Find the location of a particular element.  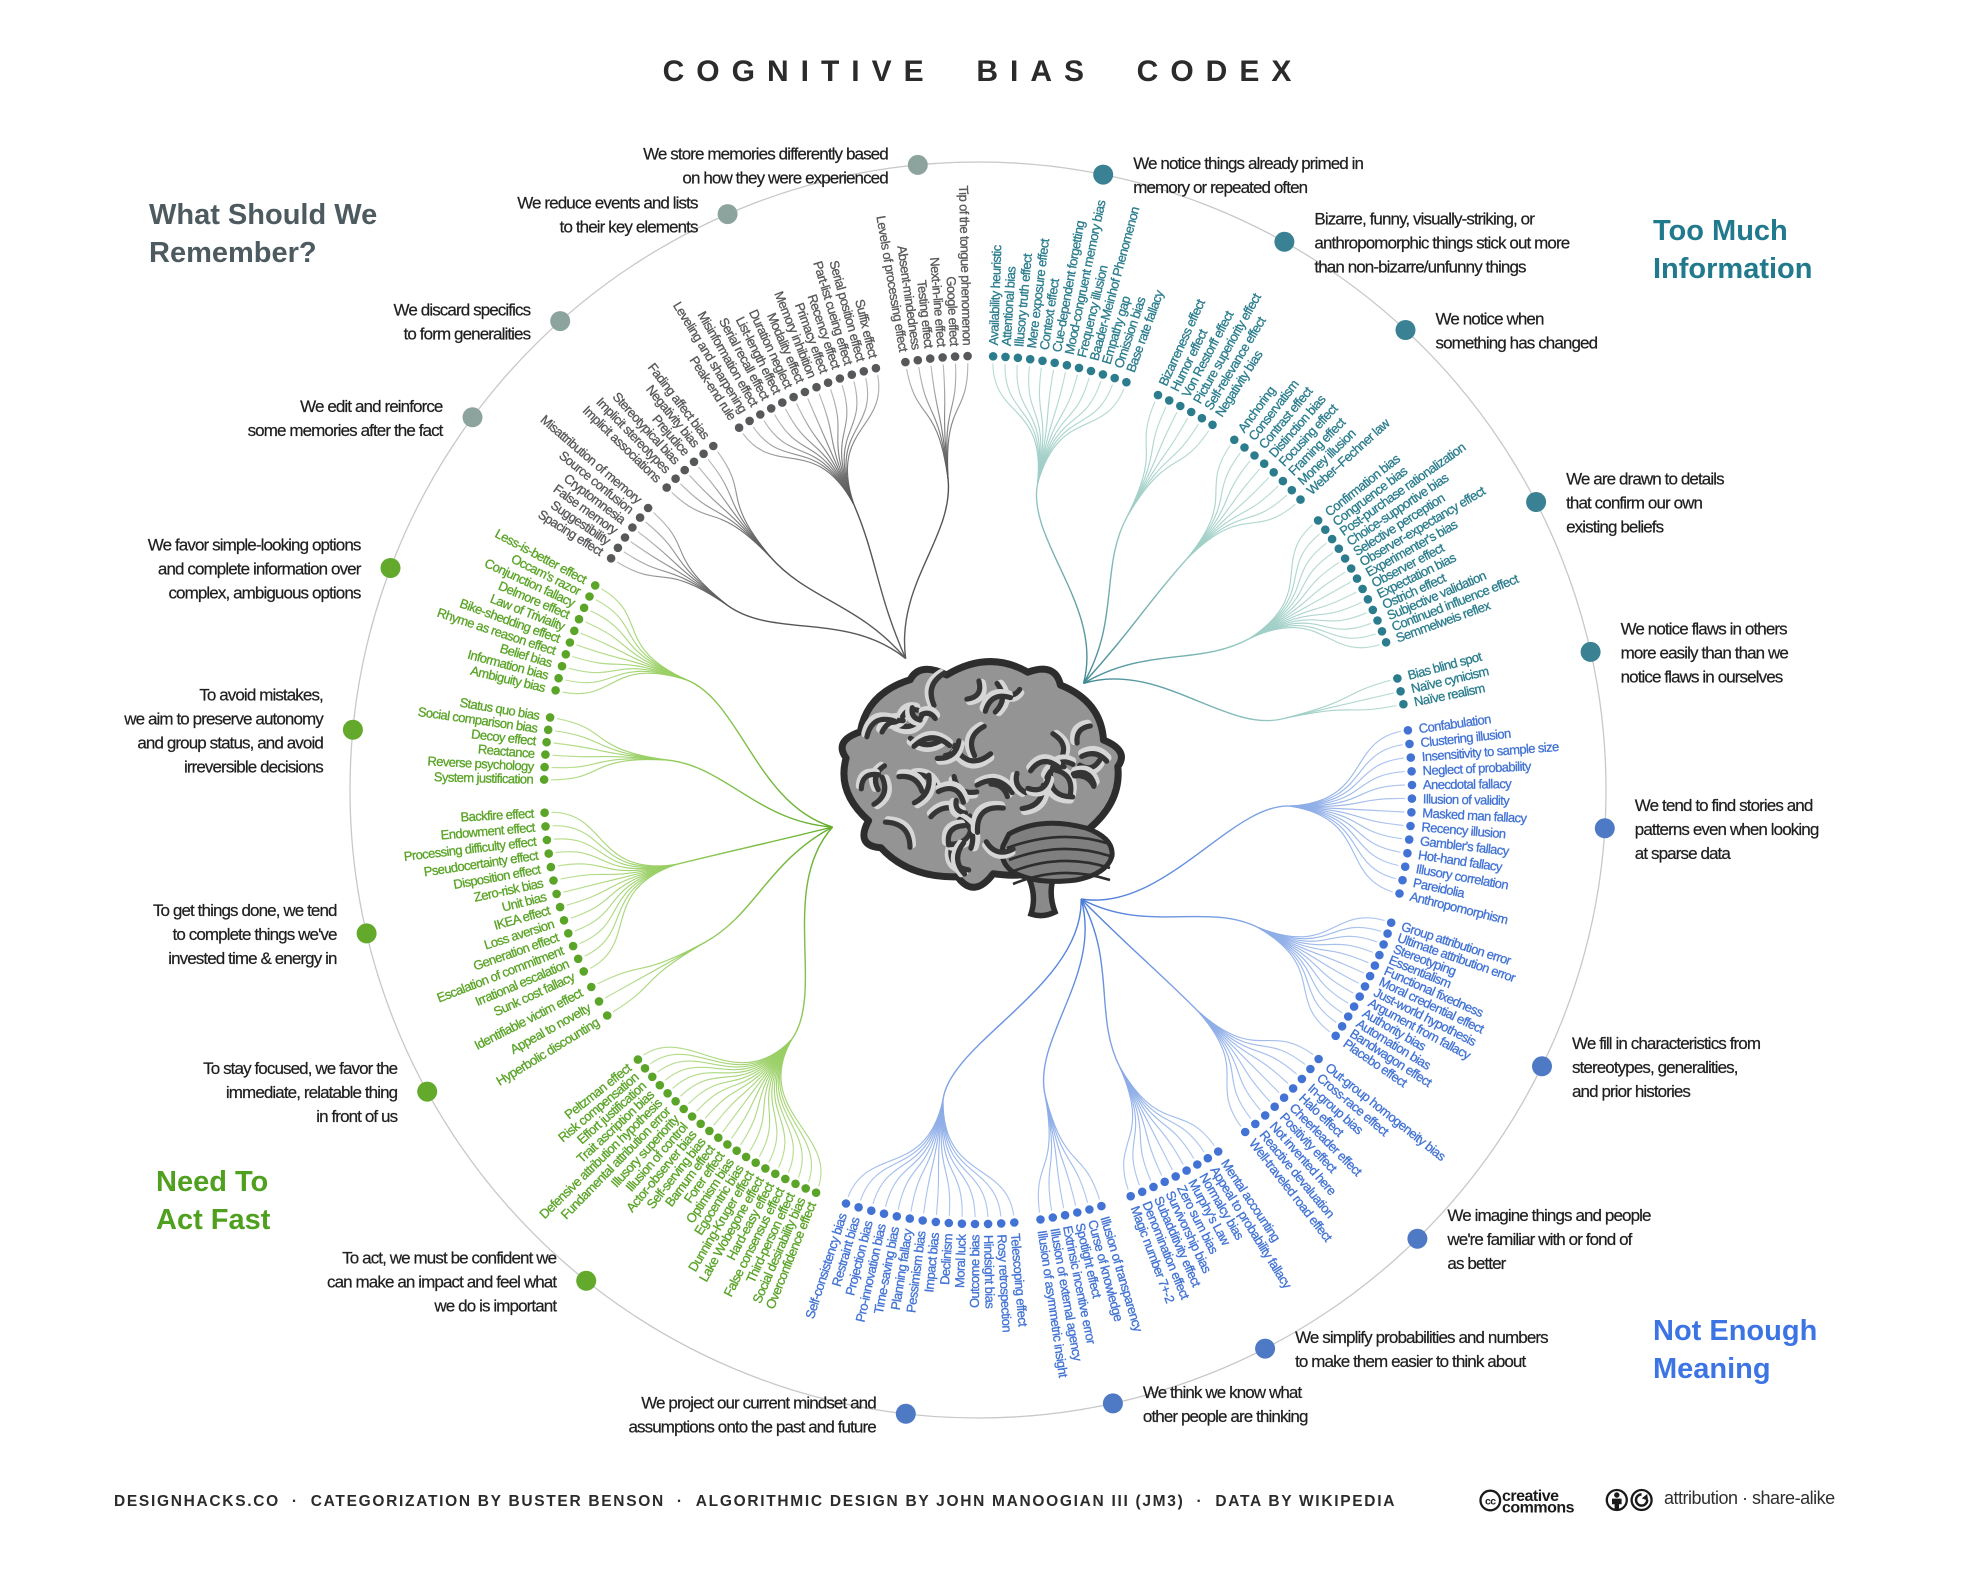

svg-text: System justification is located at coordinates (484, 777).